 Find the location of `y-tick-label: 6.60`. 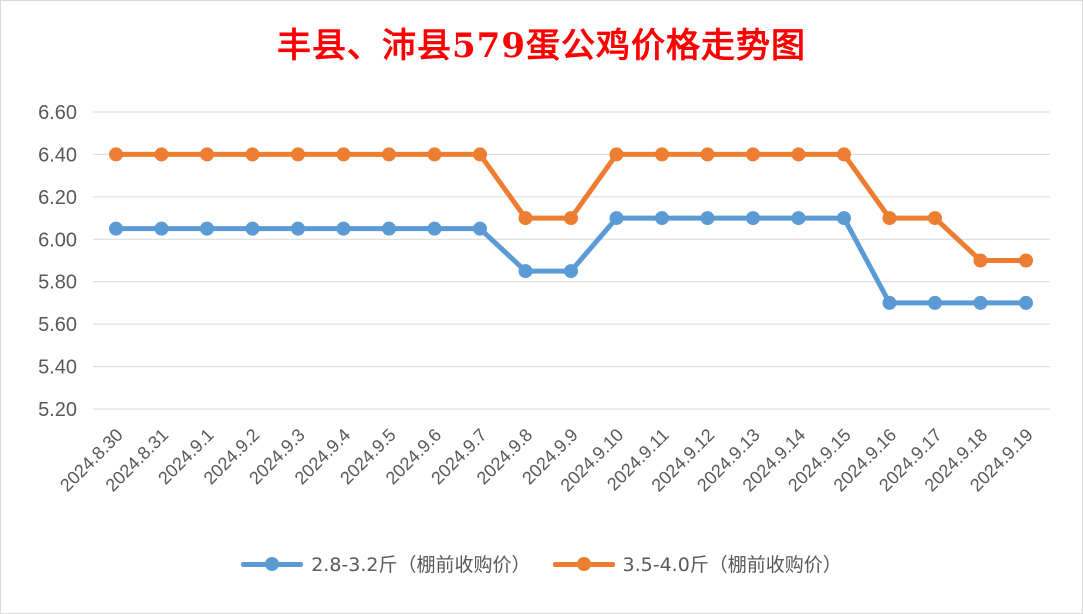

y-tick-label: 6.60 is located at coordinates (57, 113).